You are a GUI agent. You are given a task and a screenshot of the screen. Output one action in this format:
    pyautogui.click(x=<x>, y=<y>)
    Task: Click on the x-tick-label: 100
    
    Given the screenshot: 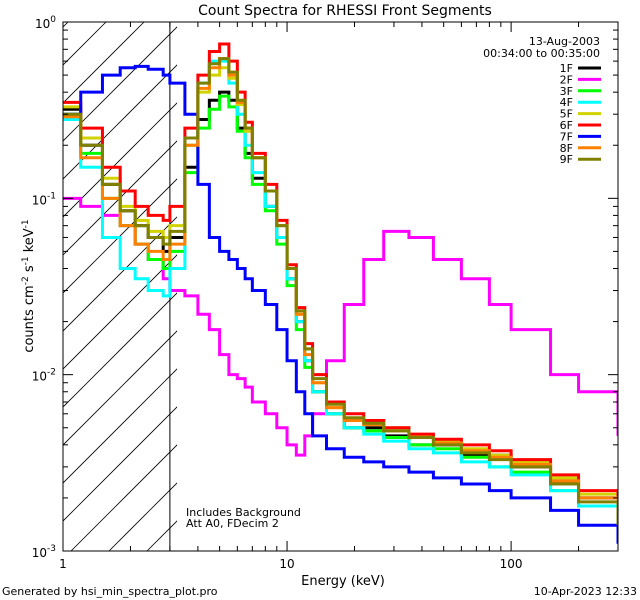 What is the action you would take?
    pyautogui.click(x=511, y=564)
    